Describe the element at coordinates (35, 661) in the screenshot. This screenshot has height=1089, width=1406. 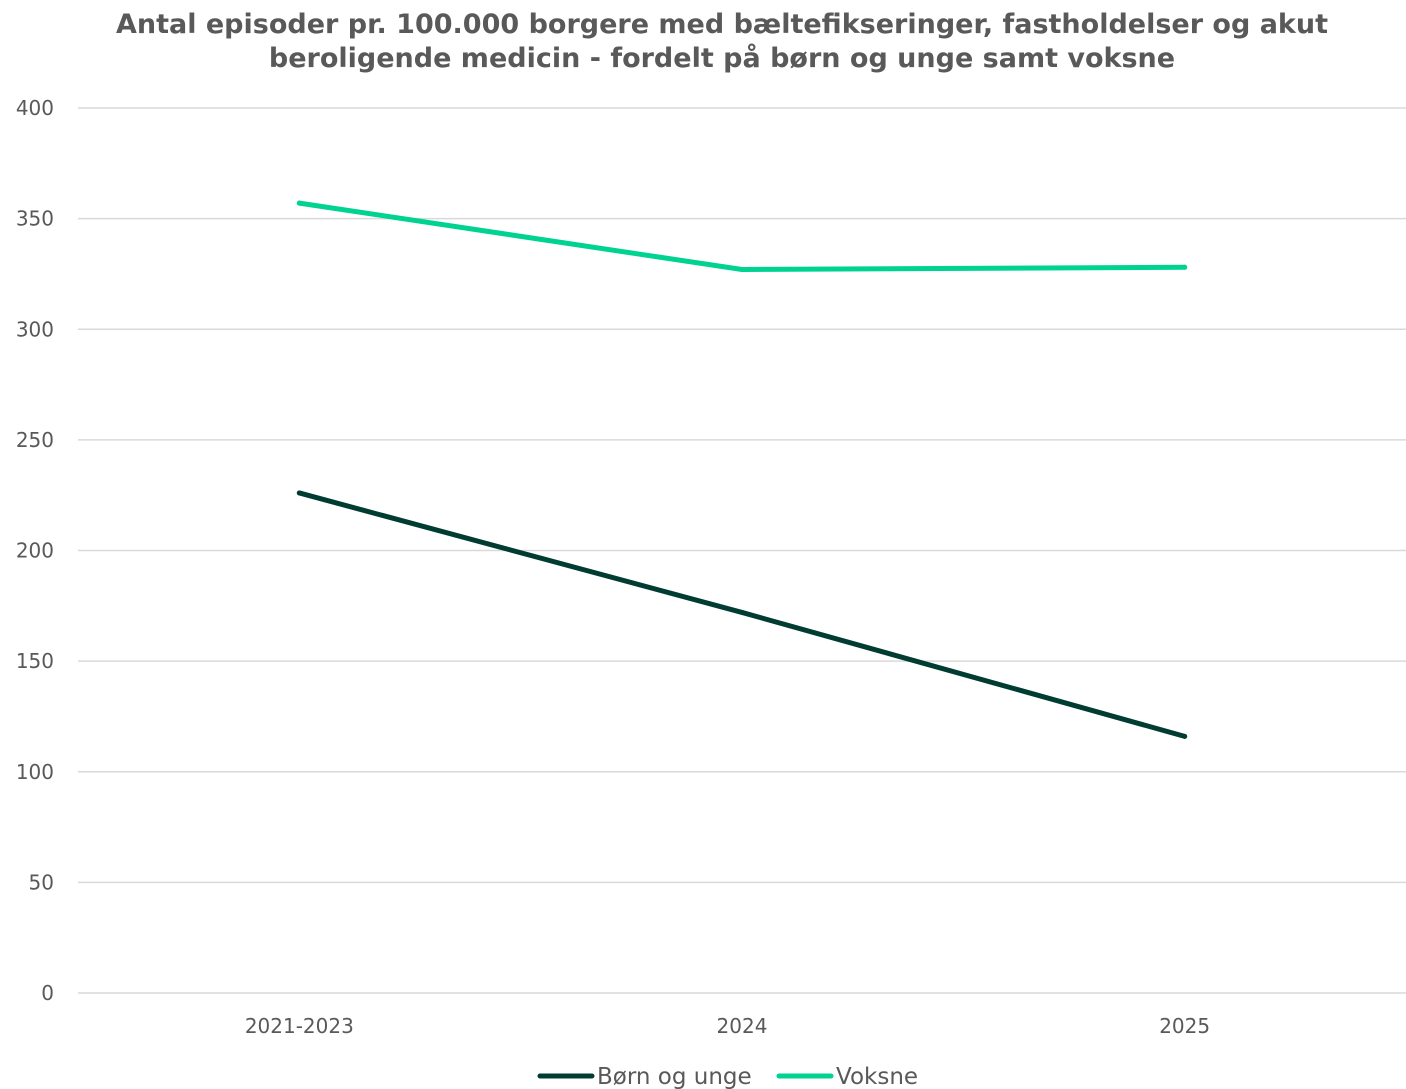
I see `y-tick-label: 150` at that location.